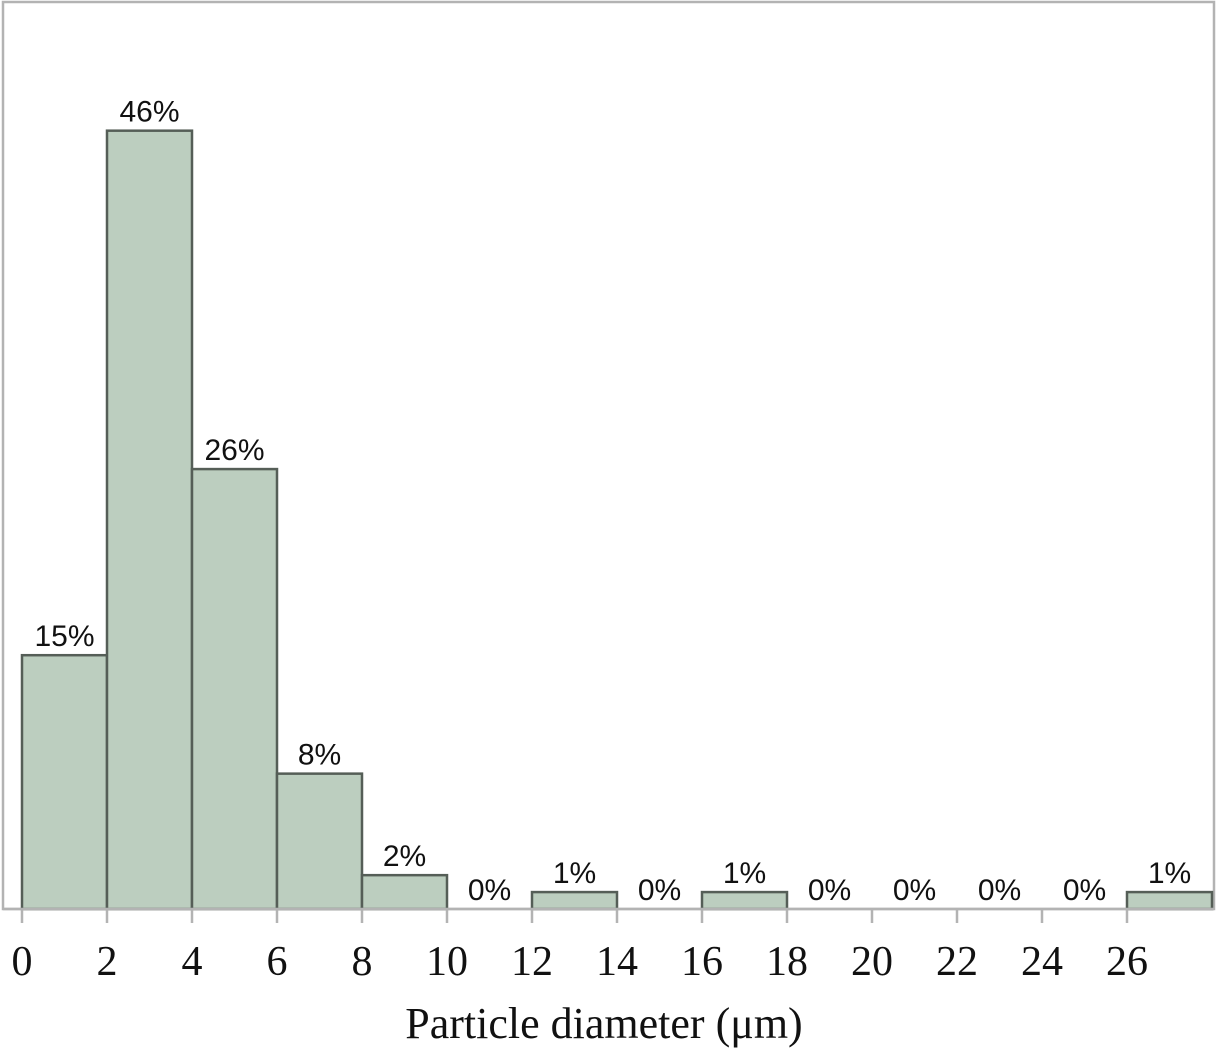 Image resolution: width=1217 pixels, height=1051 pixels. Describe the element at coordinates (617, 962) in the screenshot. I see `x-tick-label-14: 14` at that location.